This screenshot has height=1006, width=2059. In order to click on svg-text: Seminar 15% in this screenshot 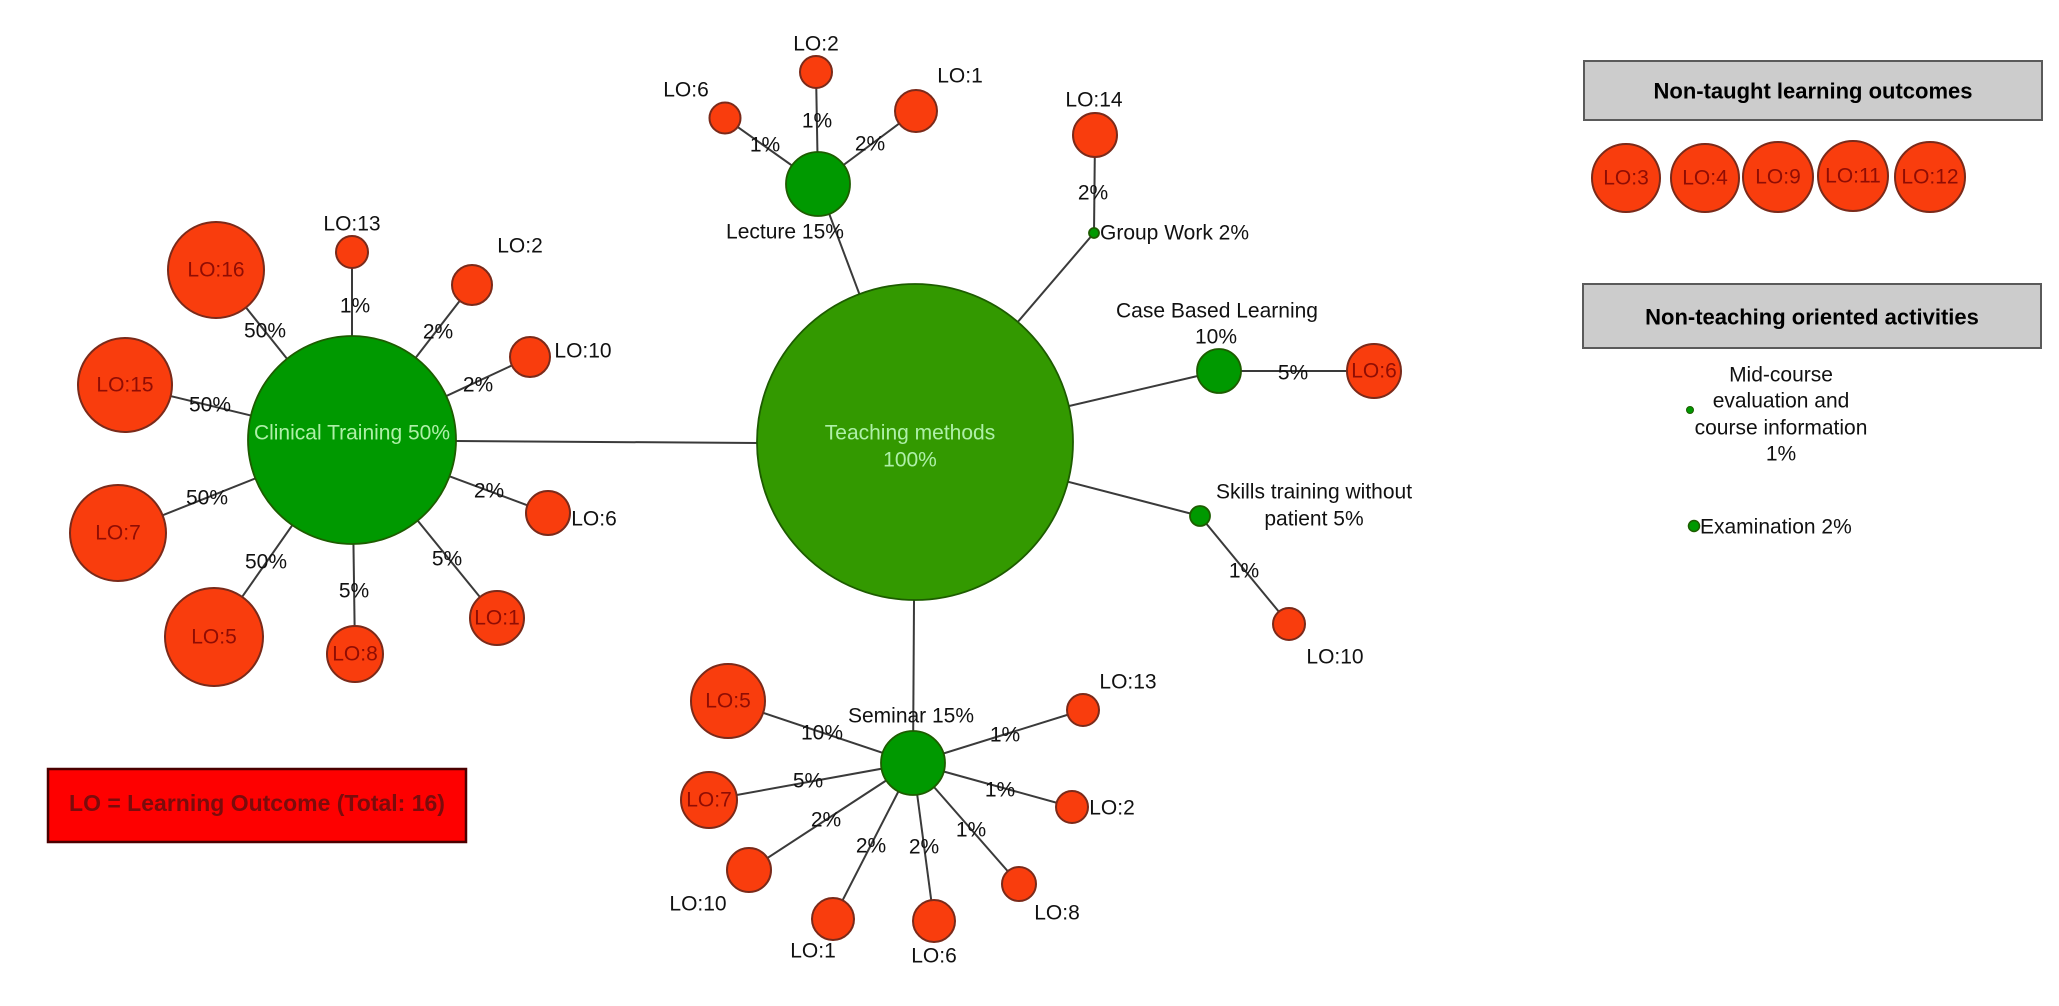, I will do `click(911, 716)`.